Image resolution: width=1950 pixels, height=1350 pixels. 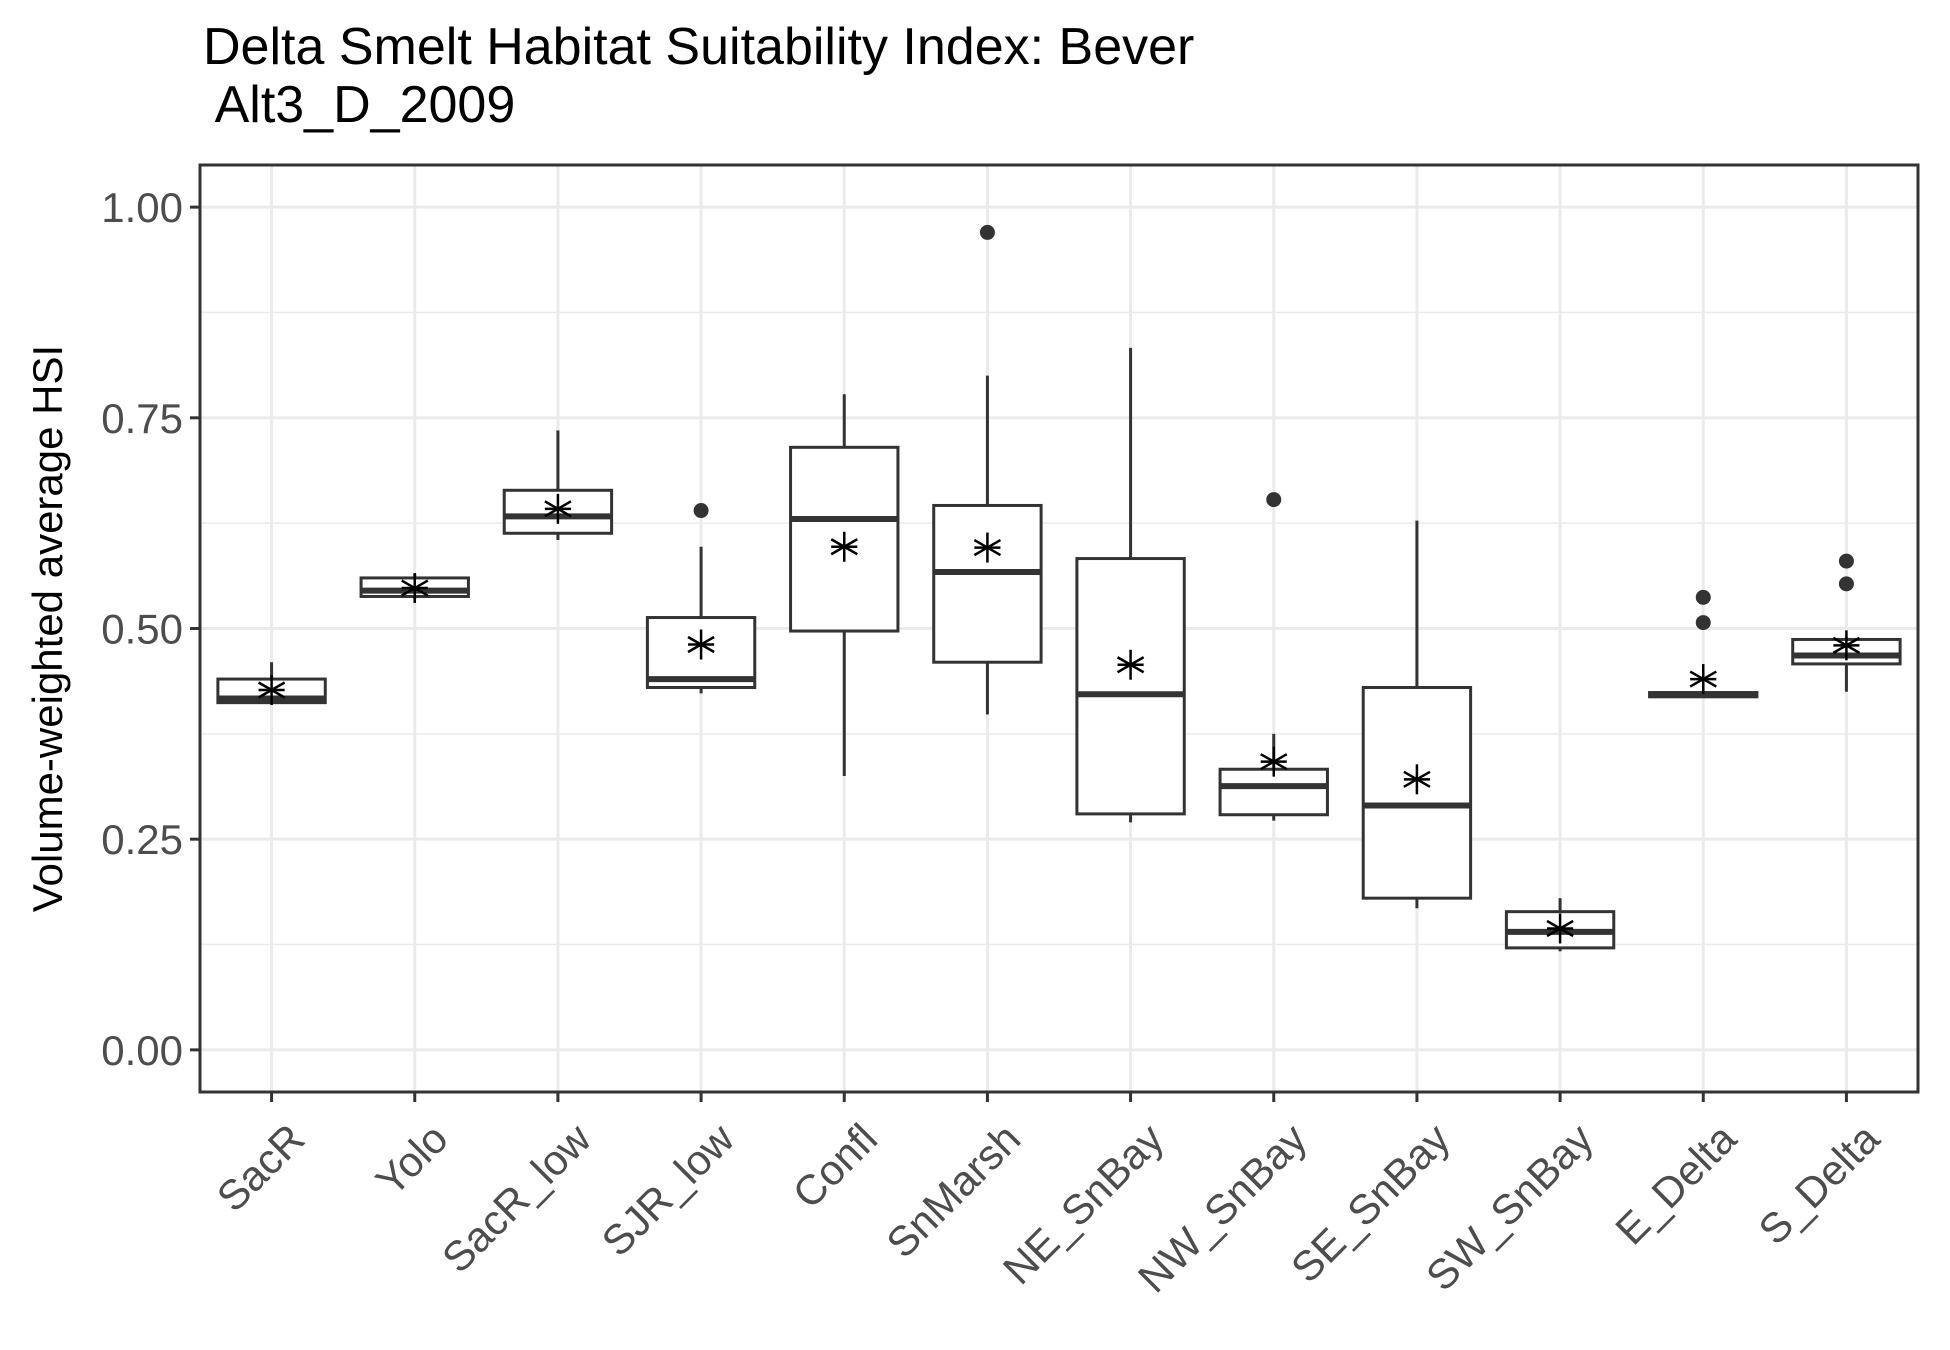 What do you see at coordinates (1818, 1183) in the screenshot?
I see `x-tick-label: S_Delta` at bounding box center [1818, 1183].